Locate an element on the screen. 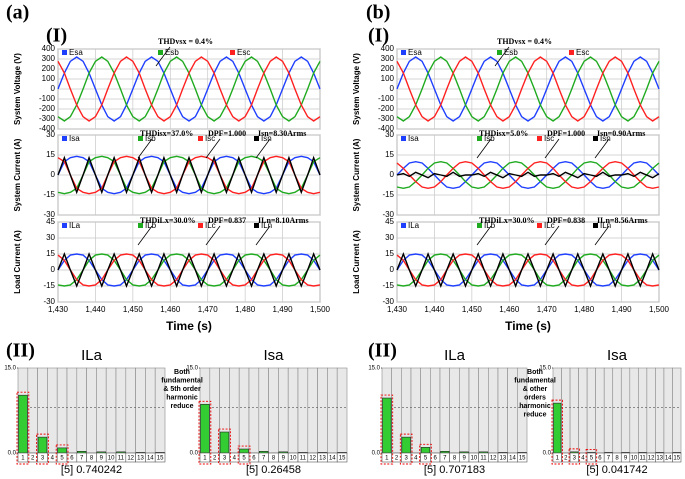 This screenshot has width=685, height=479. legend-label: Esa is located at coordinates (76, 52).